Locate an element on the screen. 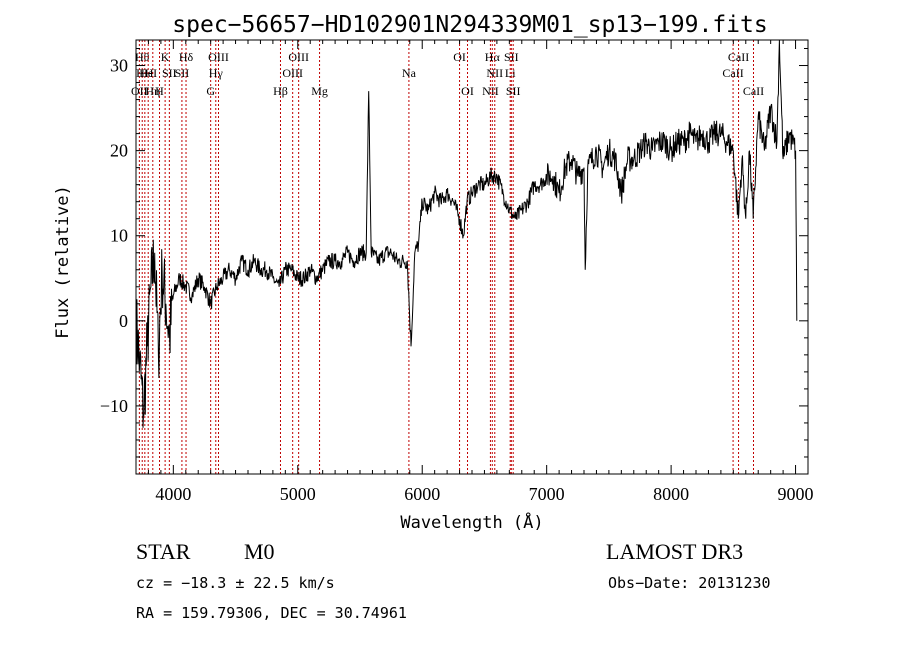 This screenshot has width=900, height=649. line-label-23: Li is located at coordinates (510, 73).